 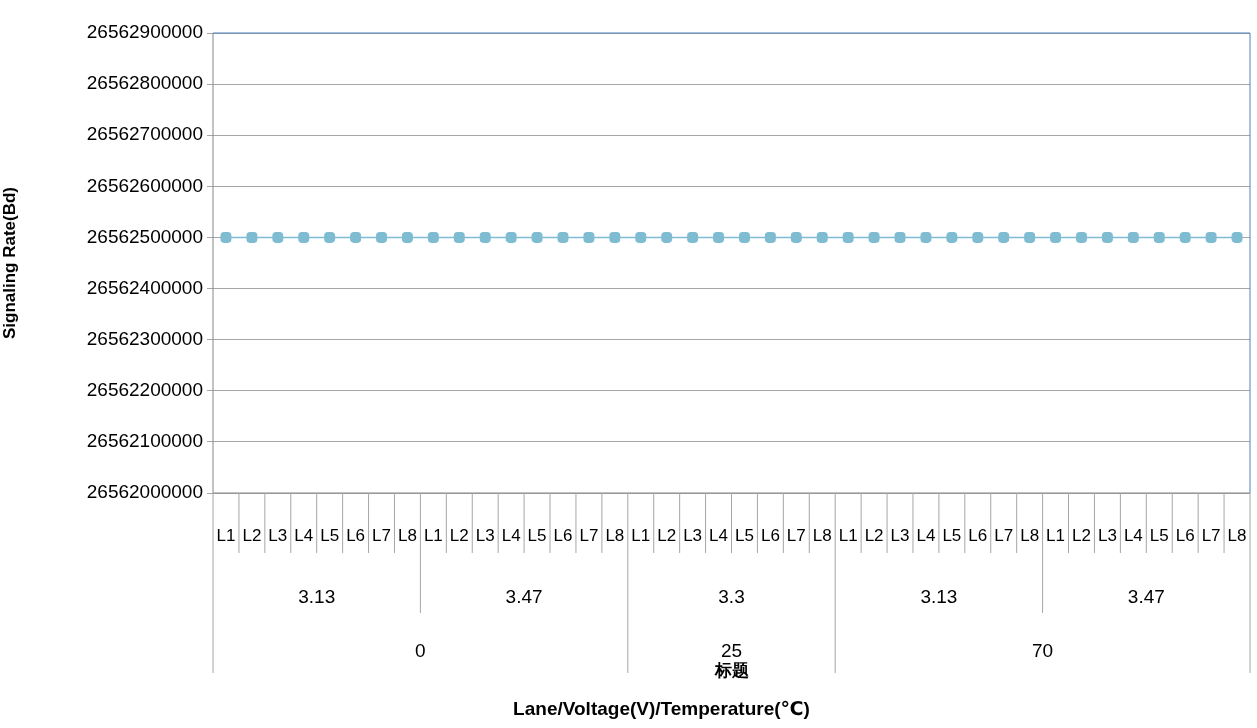 I want to click on text: 标题, so click(x=731, y=670).